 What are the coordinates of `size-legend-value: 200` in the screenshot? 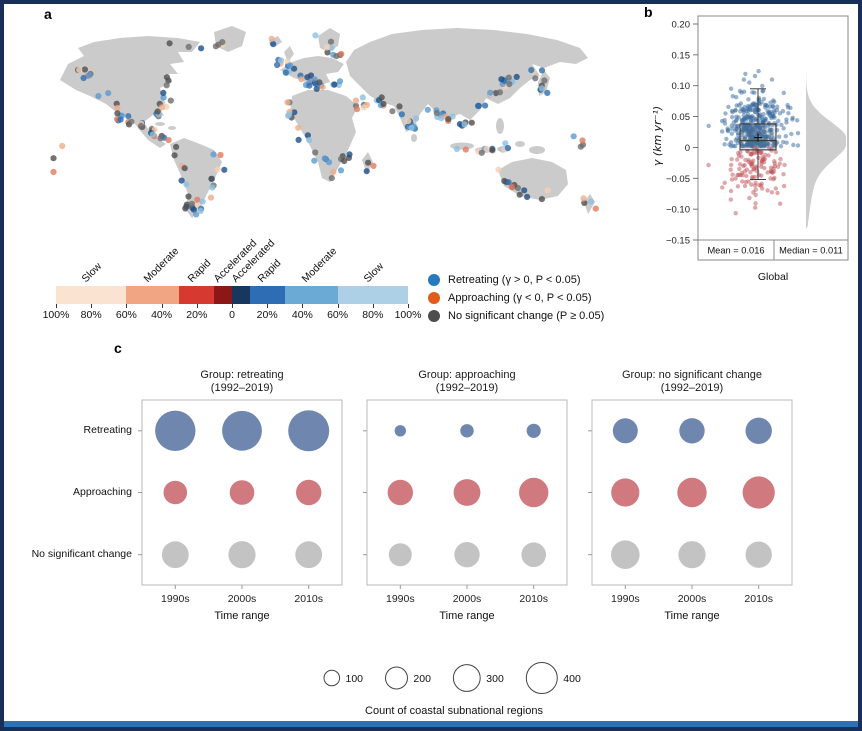 It's located at (422, 679).